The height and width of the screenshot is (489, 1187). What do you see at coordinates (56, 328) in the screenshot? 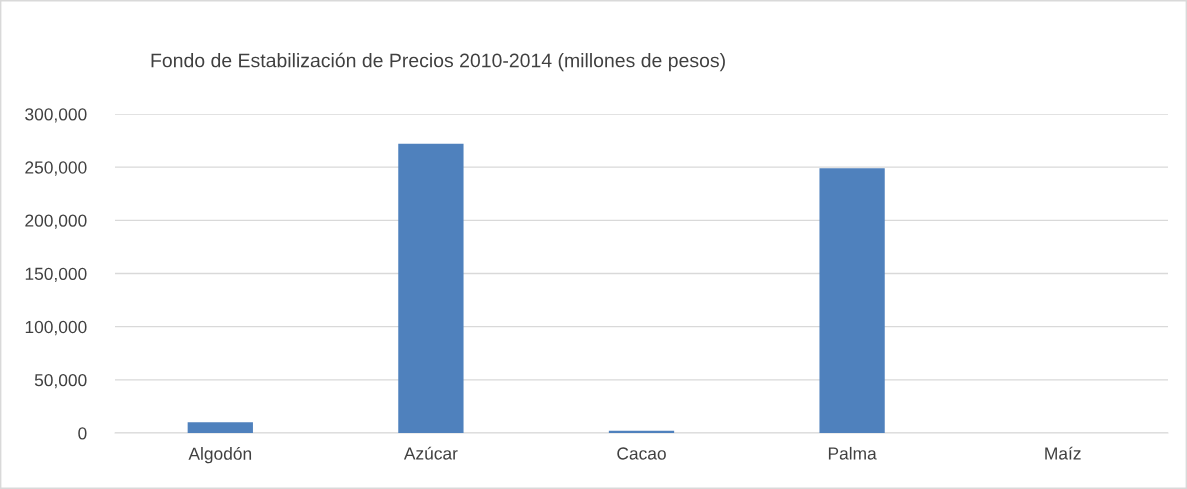
I see `y-tick-label: 100,000` at bounding box center [56, 328].